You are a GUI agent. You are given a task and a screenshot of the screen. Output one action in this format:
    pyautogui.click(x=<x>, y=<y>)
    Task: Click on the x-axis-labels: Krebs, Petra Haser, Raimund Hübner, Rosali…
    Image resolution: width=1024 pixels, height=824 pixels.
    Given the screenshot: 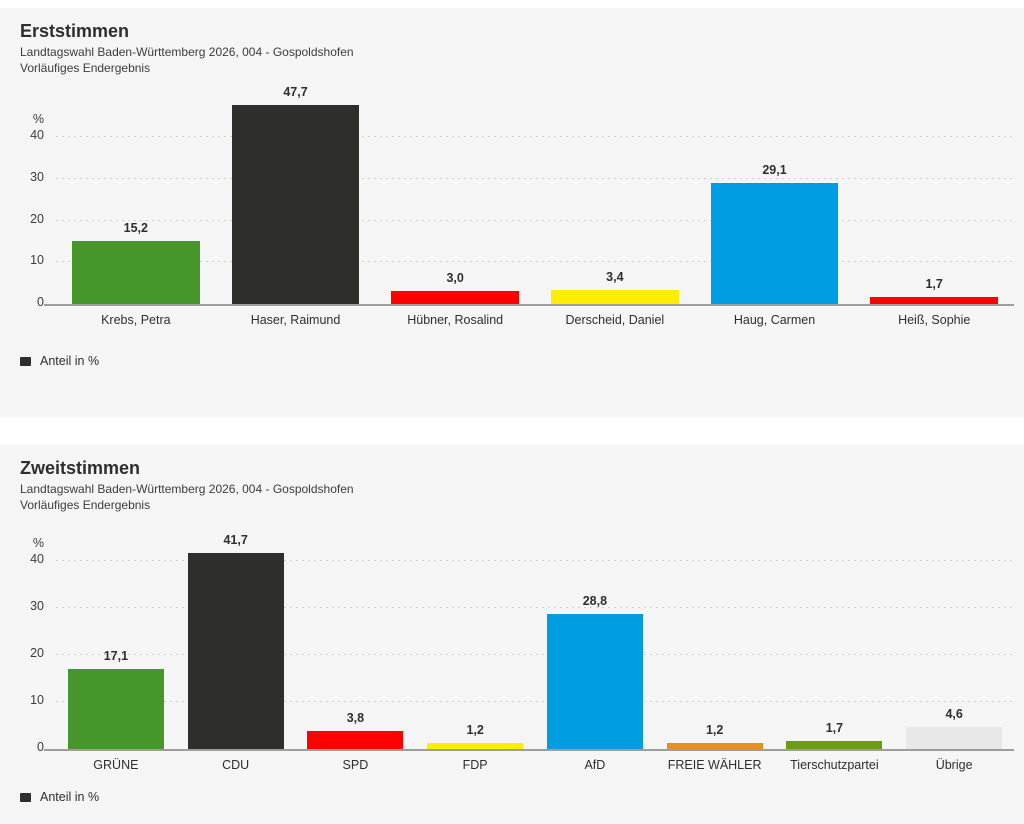 What is the action you would take?
    pyautogui.click(x=535, y=320)
    